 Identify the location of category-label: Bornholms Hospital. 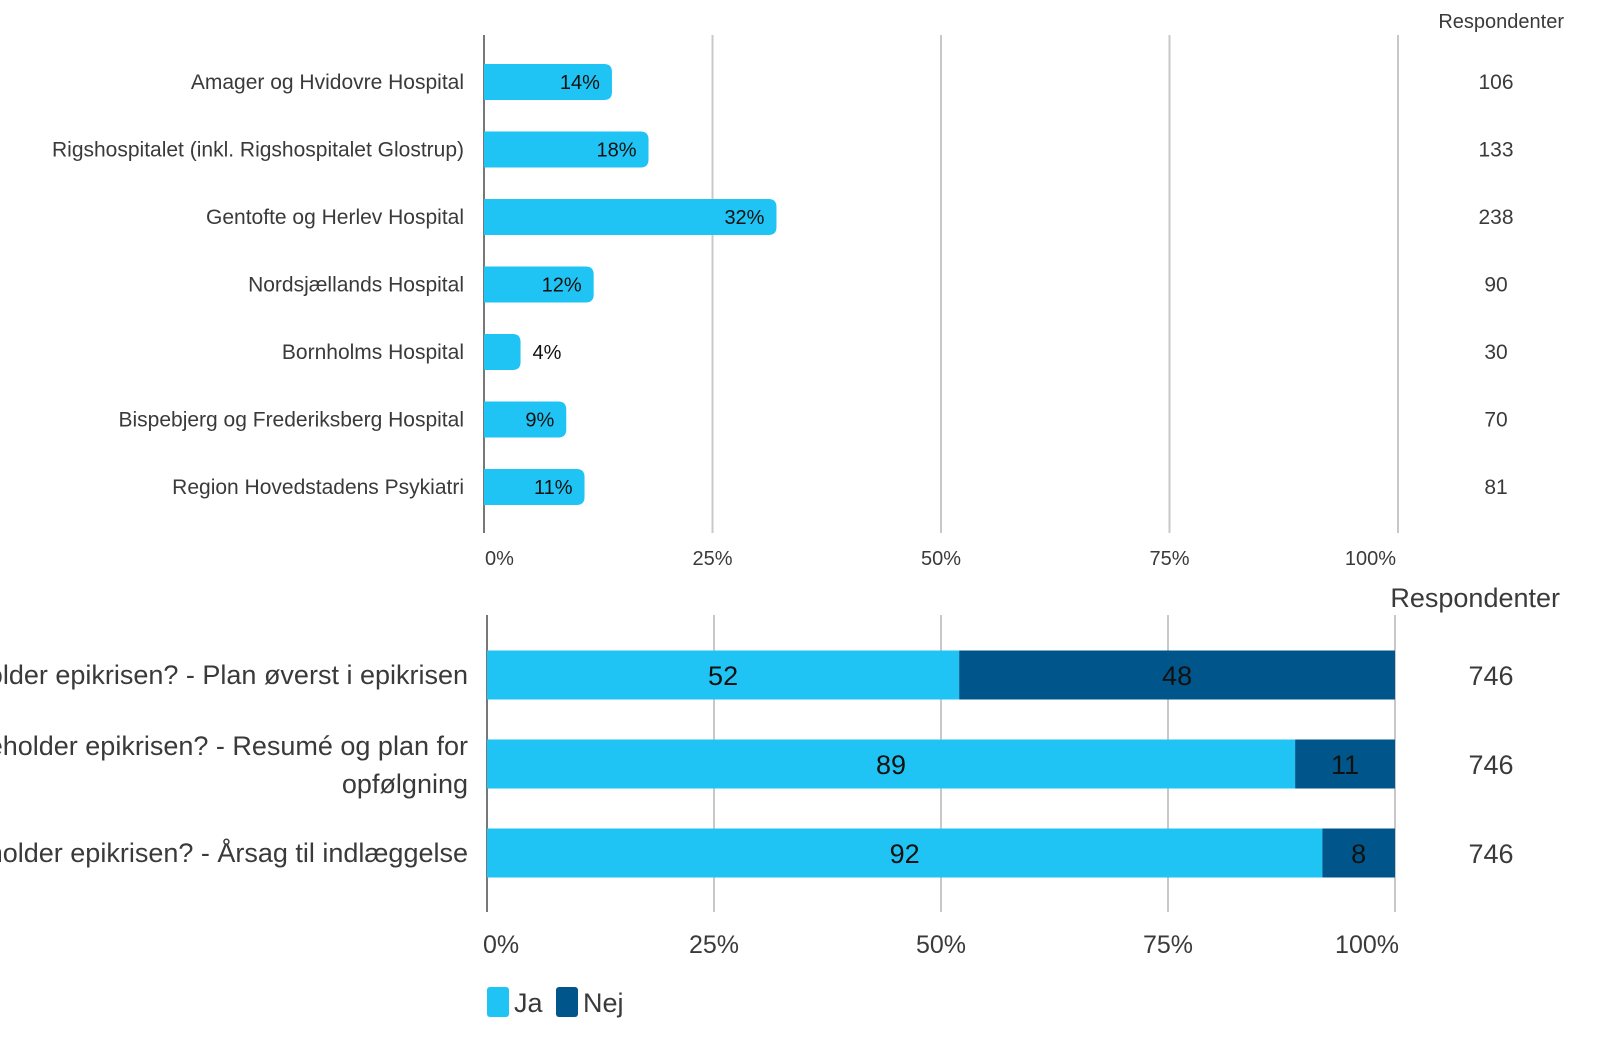
(373, 352).